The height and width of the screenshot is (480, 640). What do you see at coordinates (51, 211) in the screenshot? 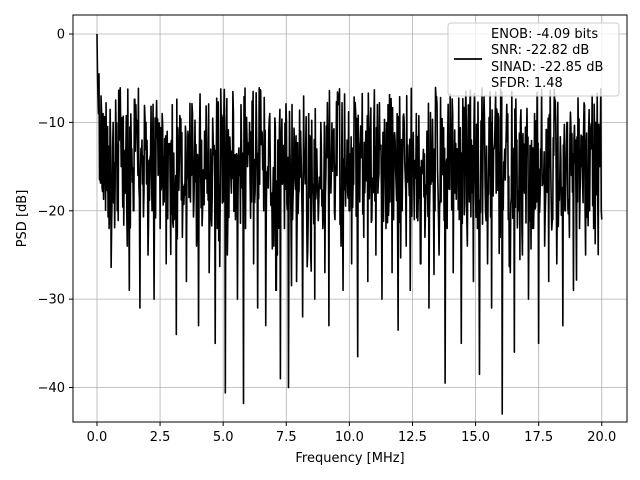
I see `y-tick-label: −20` at bounding box center [51, 211].